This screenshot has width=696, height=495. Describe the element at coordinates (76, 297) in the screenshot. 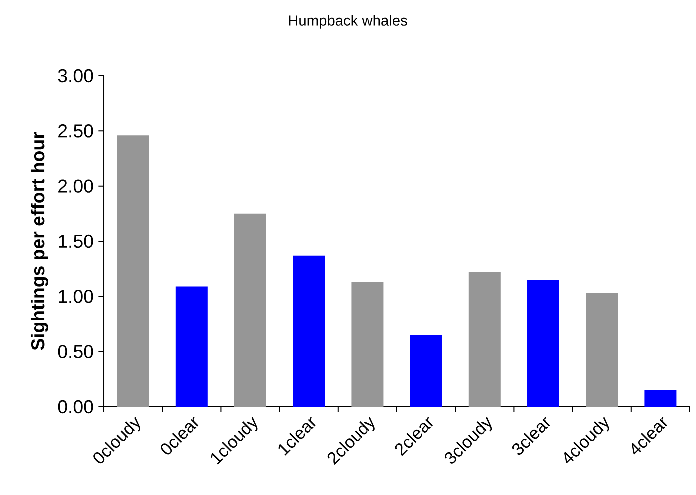

I see `y-tick-label: 1.00` at that location.